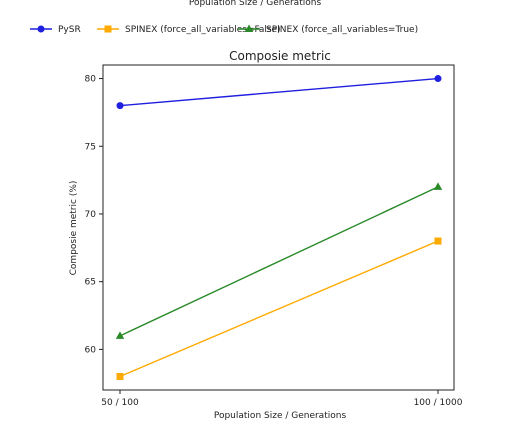 The image size is (509, 428). What do you see at coordinates (90, 283) in the screenshot?
I see `y-tick-label: 65` at bounding box center [90, 283].